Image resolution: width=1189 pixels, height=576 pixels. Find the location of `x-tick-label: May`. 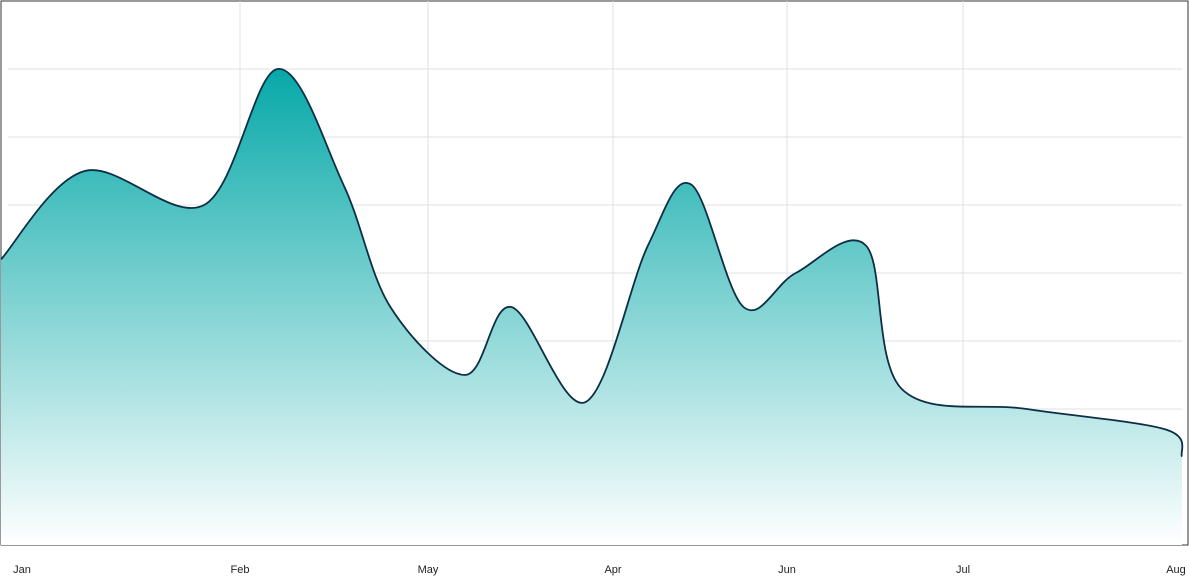

x-tick-label: May is located at coordinates (428, 570).